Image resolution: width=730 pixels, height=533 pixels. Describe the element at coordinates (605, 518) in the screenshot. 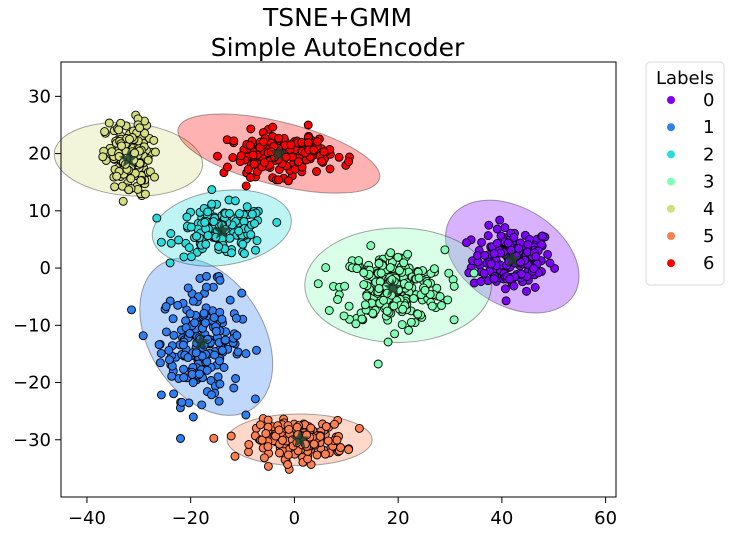

I see `x-tick-label: 60` at that location.